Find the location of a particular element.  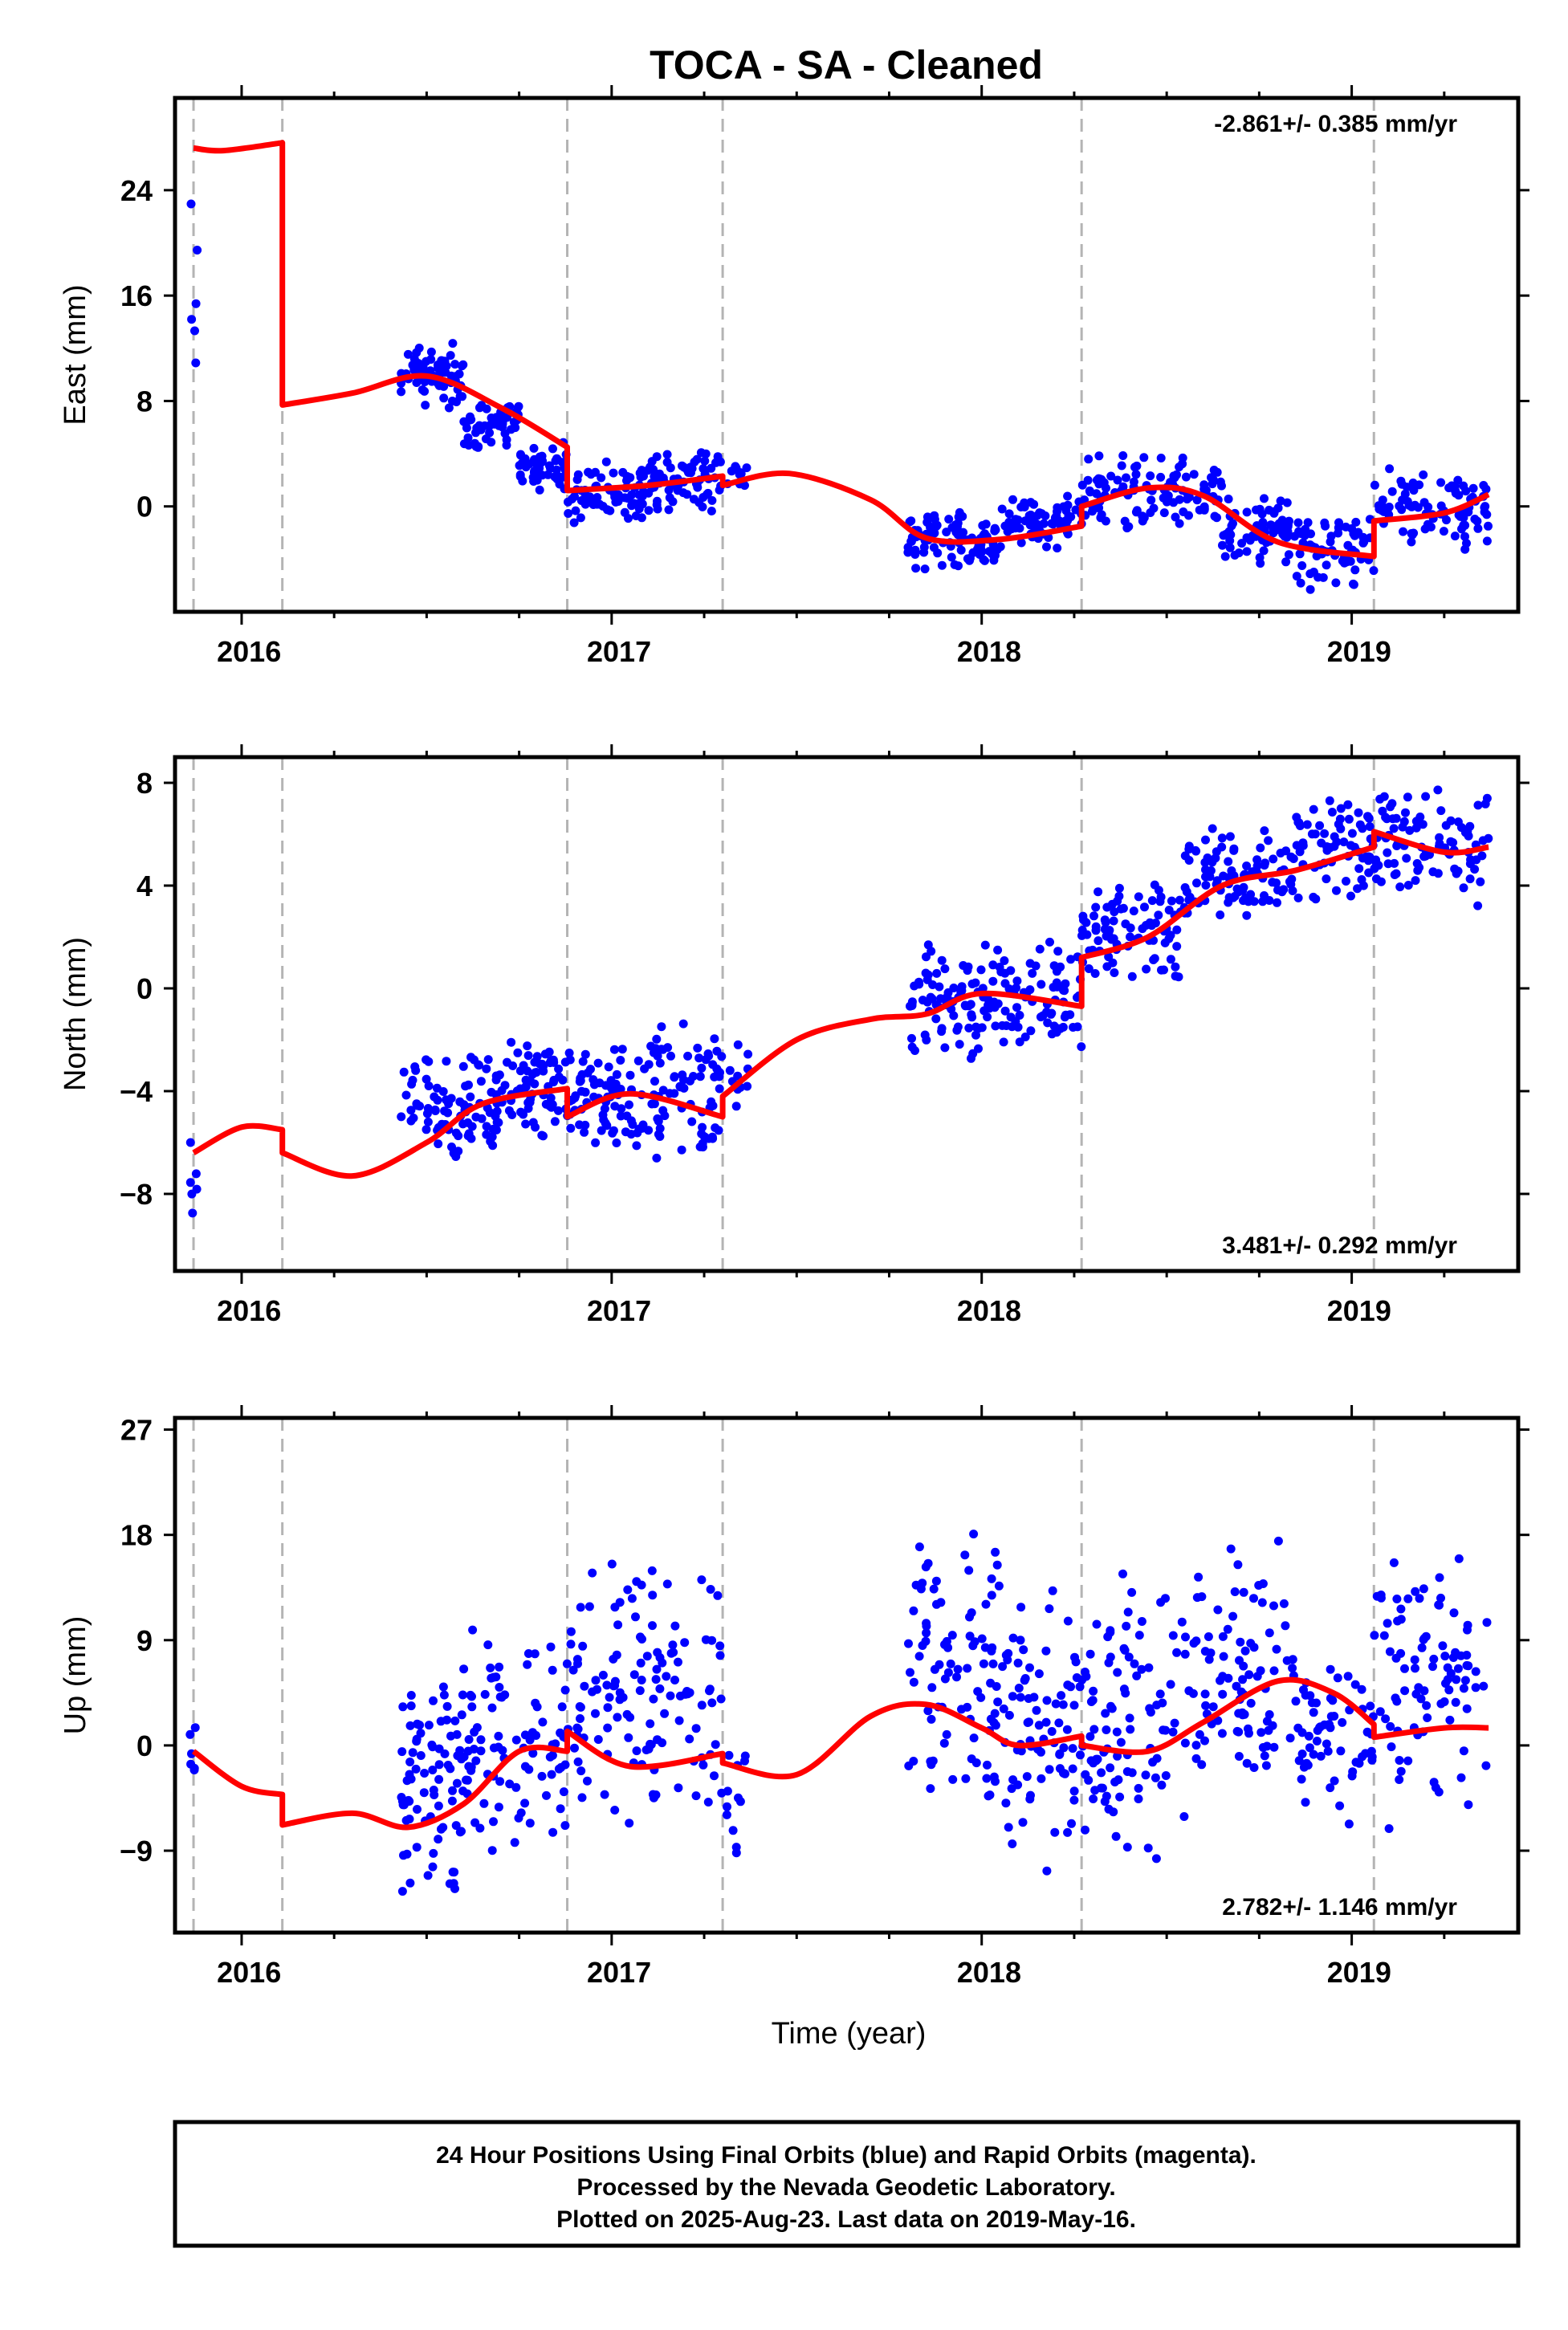

figure-title: TOCA - SA - Cleaned is located at coordinates (846, 65).